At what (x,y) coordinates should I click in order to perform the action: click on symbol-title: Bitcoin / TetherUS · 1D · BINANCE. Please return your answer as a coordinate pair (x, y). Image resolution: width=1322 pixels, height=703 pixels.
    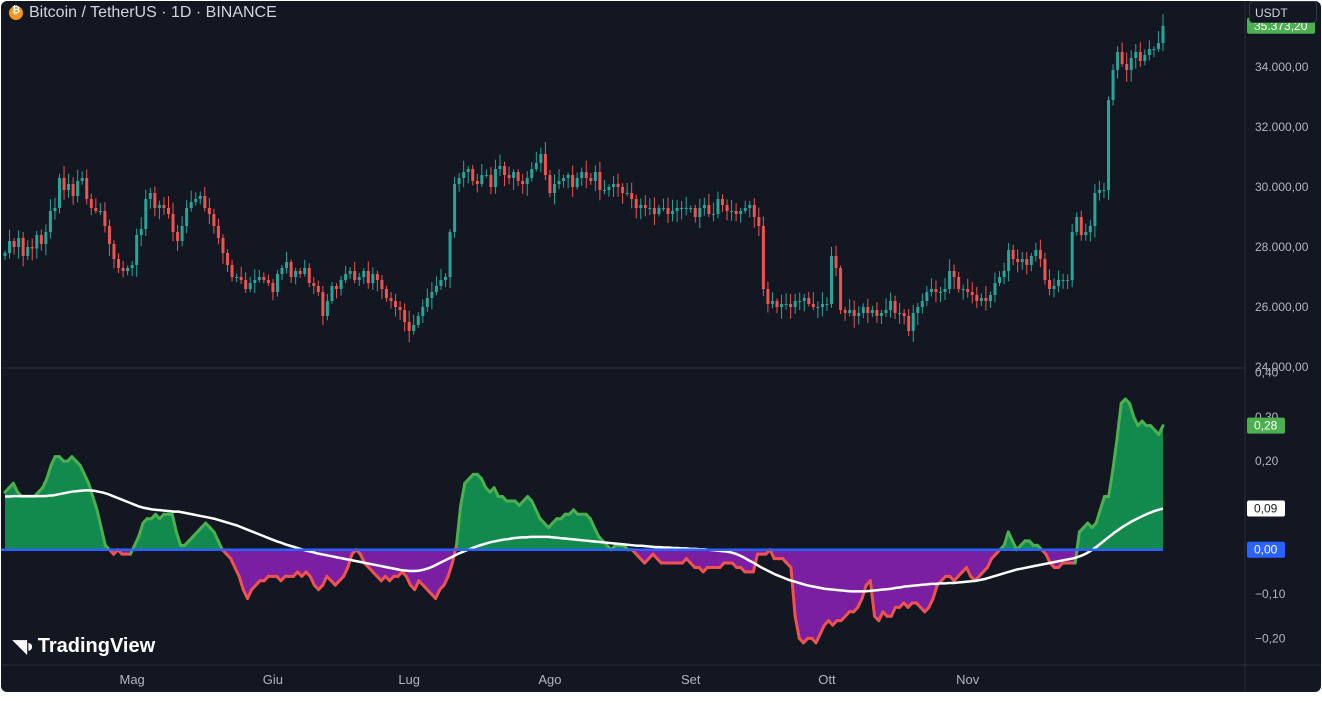
    Looking at the image, I should click on (153, 12).